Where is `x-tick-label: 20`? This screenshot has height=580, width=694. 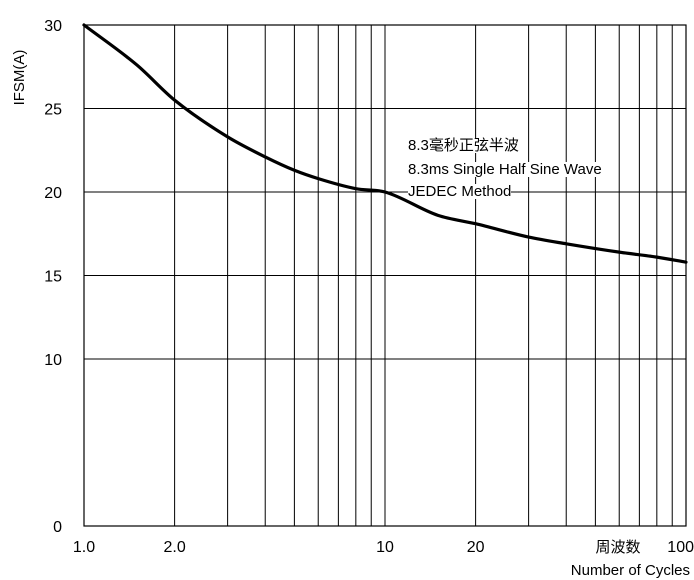
x-tick-label: 20 is located at coordinates (476, 547).